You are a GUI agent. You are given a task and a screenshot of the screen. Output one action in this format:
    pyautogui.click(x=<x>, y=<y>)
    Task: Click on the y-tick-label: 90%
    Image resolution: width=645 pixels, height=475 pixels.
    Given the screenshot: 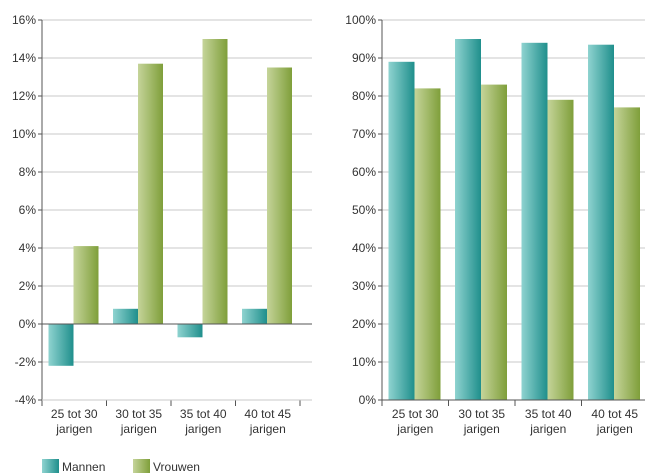 What is the action you would take?
    pyautogui.click(x=364, y=58)
    